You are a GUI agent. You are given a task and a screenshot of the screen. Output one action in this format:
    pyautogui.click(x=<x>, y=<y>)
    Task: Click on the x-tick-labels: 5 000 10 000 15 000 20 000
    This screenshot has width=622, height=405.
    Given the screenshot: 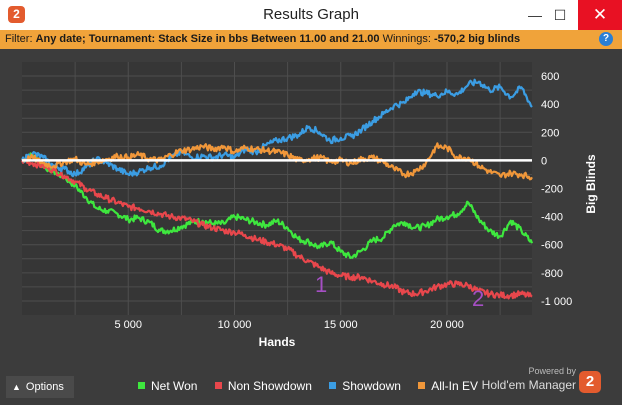 What is the action you would take?
    pyautogui.click(x=288, y=325)
    